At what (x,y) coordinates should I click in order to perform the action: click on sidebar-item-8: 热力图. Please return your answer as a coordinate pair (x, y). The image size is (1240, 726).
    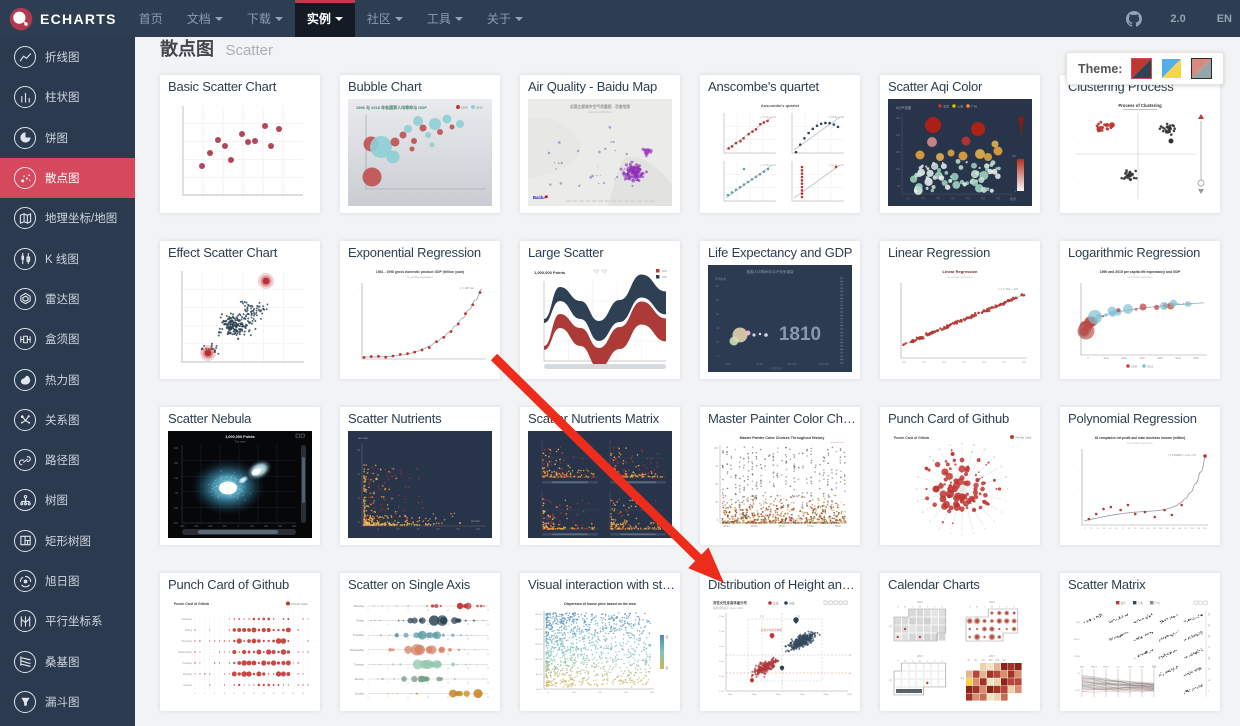
    Looking at the image, I should click on (67, 379).